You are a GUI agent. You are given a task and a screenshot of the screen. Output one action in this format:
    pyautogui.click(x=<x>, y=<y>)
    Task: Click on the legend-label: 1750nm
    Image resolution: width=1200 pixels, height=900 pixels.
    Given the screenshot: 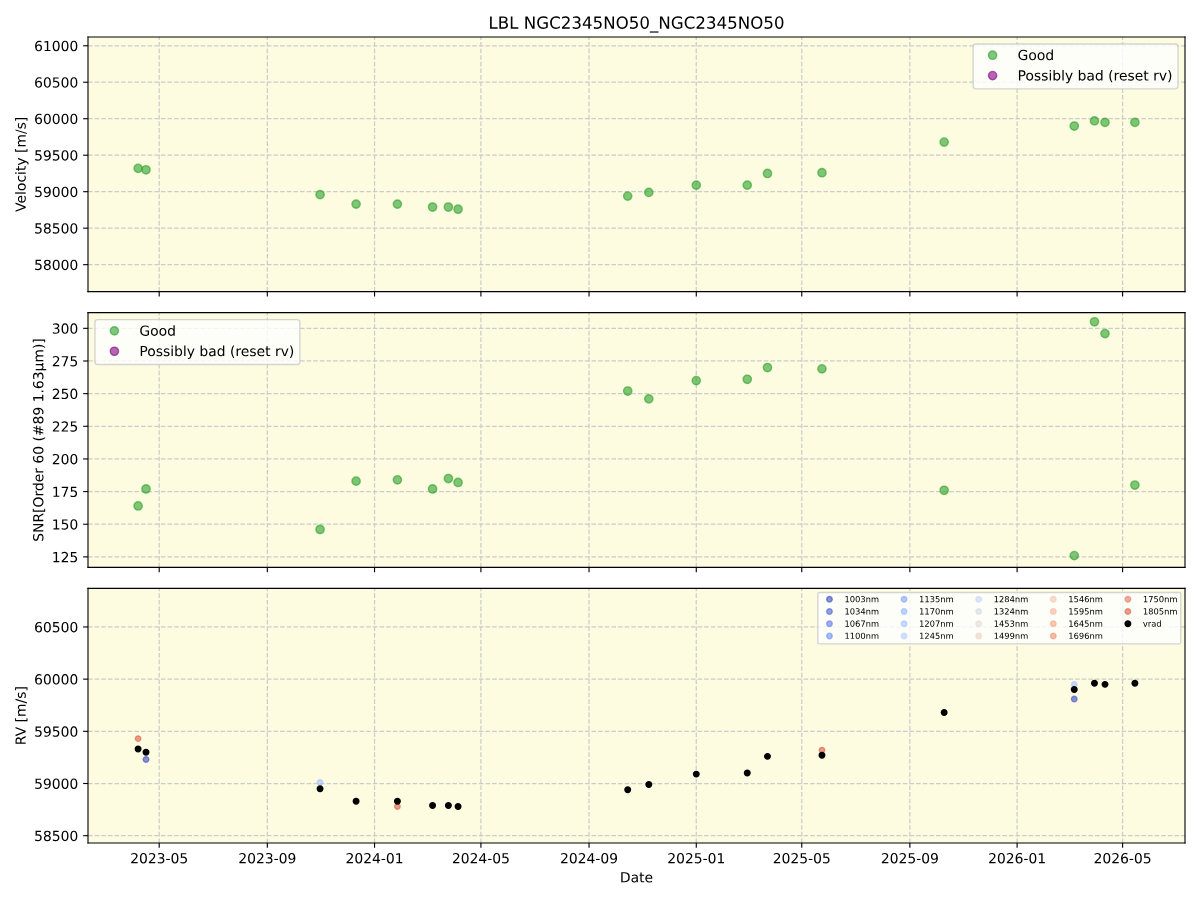 What is the action you would take?
    pyautogui.click(x=1160, y=599)
    